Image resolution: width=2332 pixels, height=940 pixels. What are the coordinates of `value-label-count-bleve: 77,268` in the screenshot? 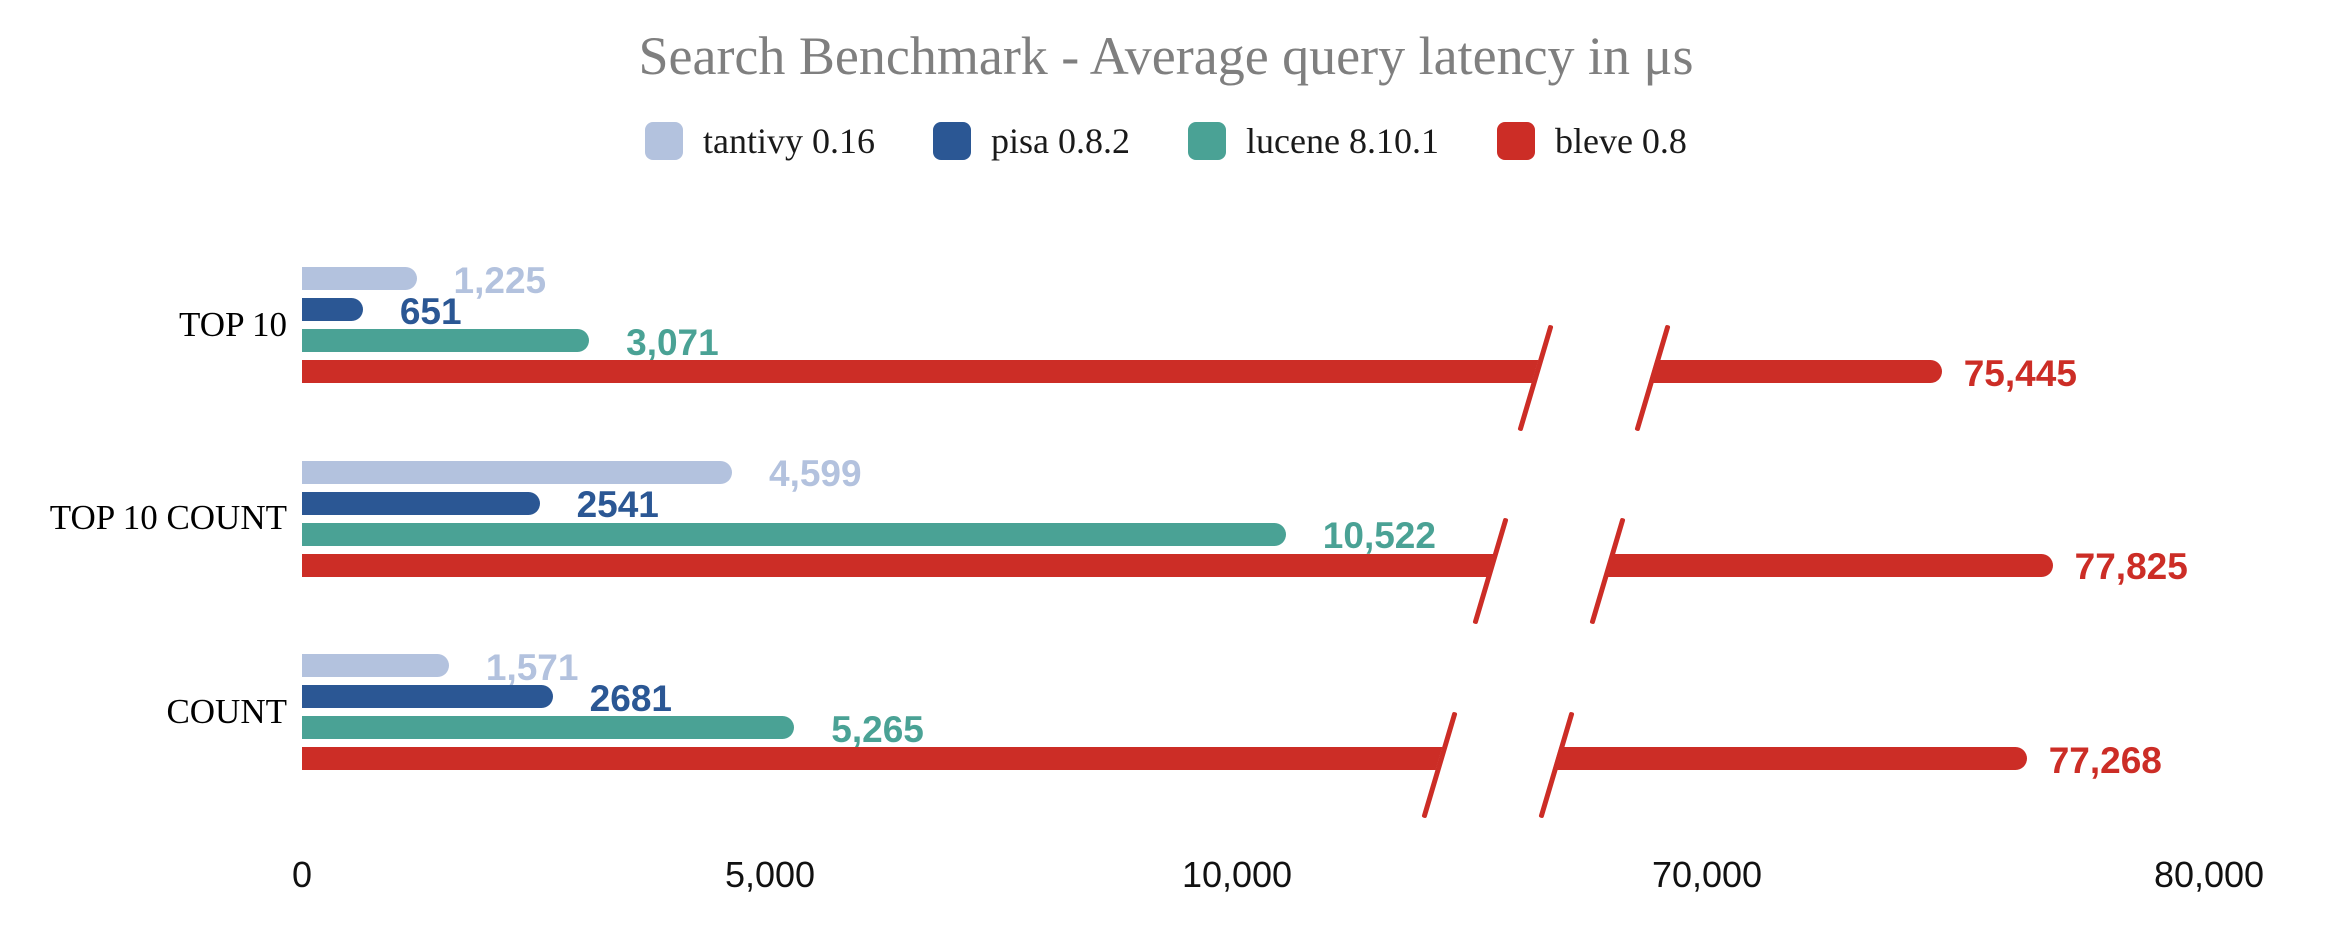 It's located at (2105, 760).